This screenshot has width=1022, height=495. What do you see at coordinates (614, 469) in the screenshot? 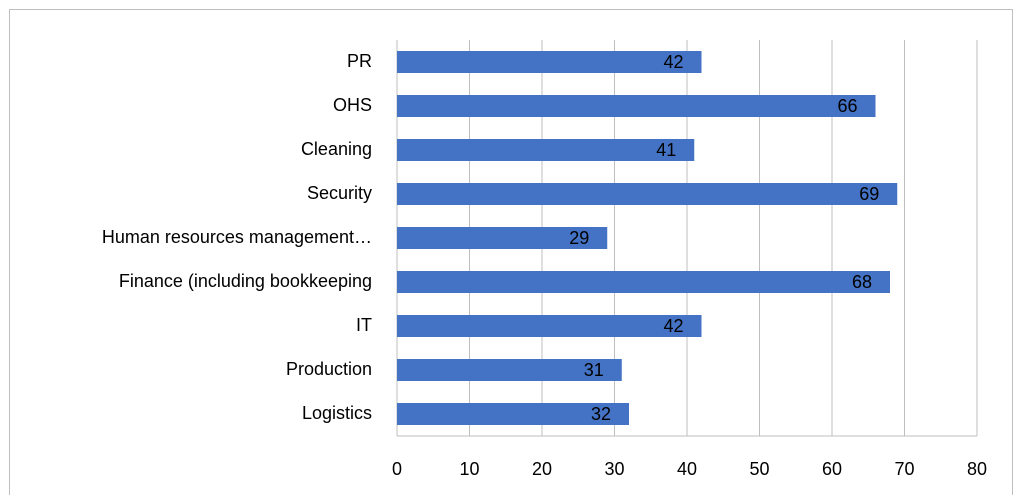
I see `x-tick-label: 30` at bounding box center [614, 469].